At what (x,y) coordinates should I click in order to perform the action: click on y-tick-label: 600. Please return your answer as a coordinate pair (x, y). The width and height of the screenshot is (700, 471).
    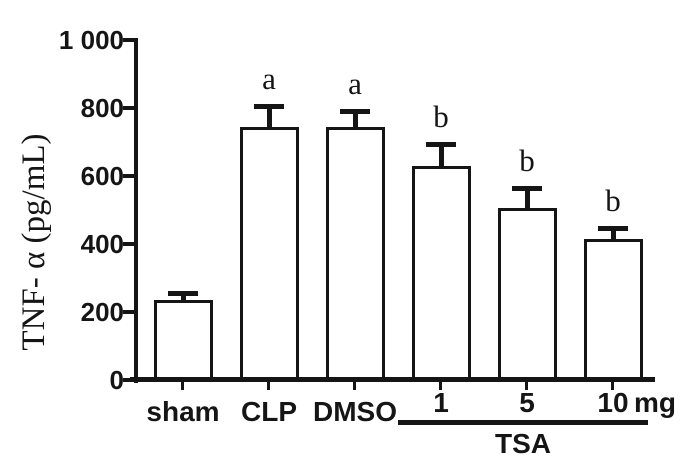
    Looking at the image, I should click on (102, 176).